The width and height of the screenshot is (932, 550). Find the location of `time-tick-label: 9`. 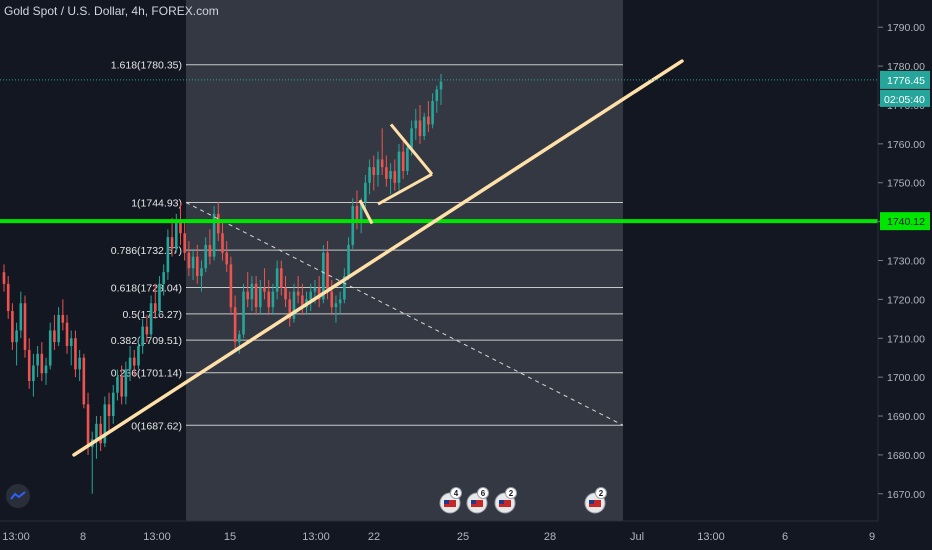

time-tick-label: 9 is located at coordinates (872, 537).